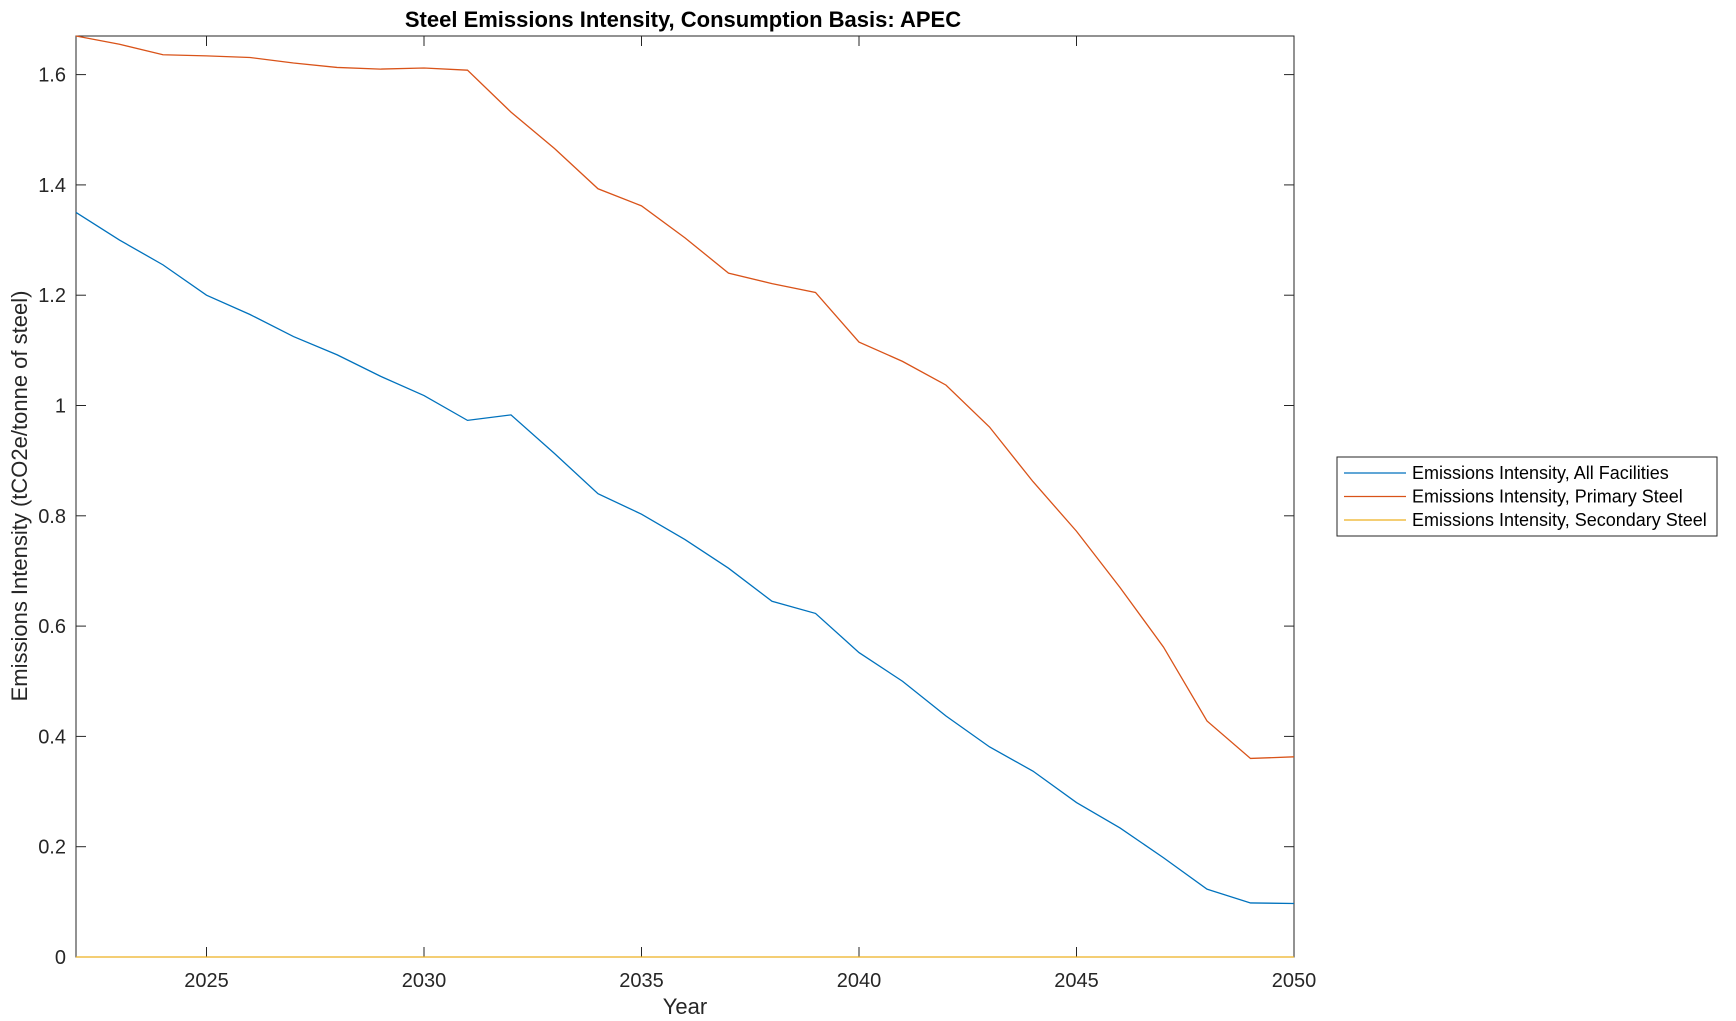  Describe the element at coordinates (52, 737) in the screenshot. I see `y-tick-label: 0.4` at that location.